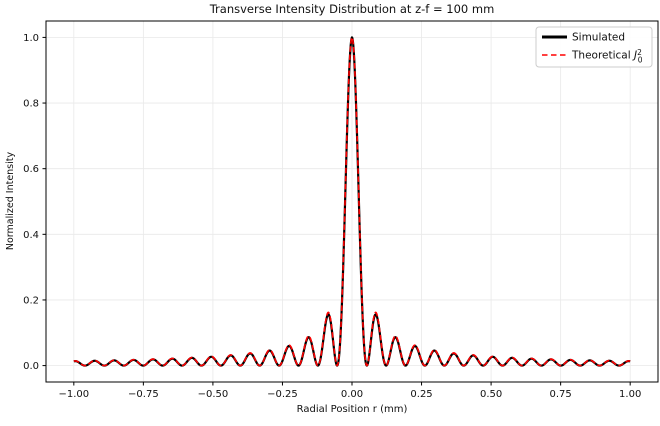  I want to click on y-tick-label: 0.2, so click(31, 300).